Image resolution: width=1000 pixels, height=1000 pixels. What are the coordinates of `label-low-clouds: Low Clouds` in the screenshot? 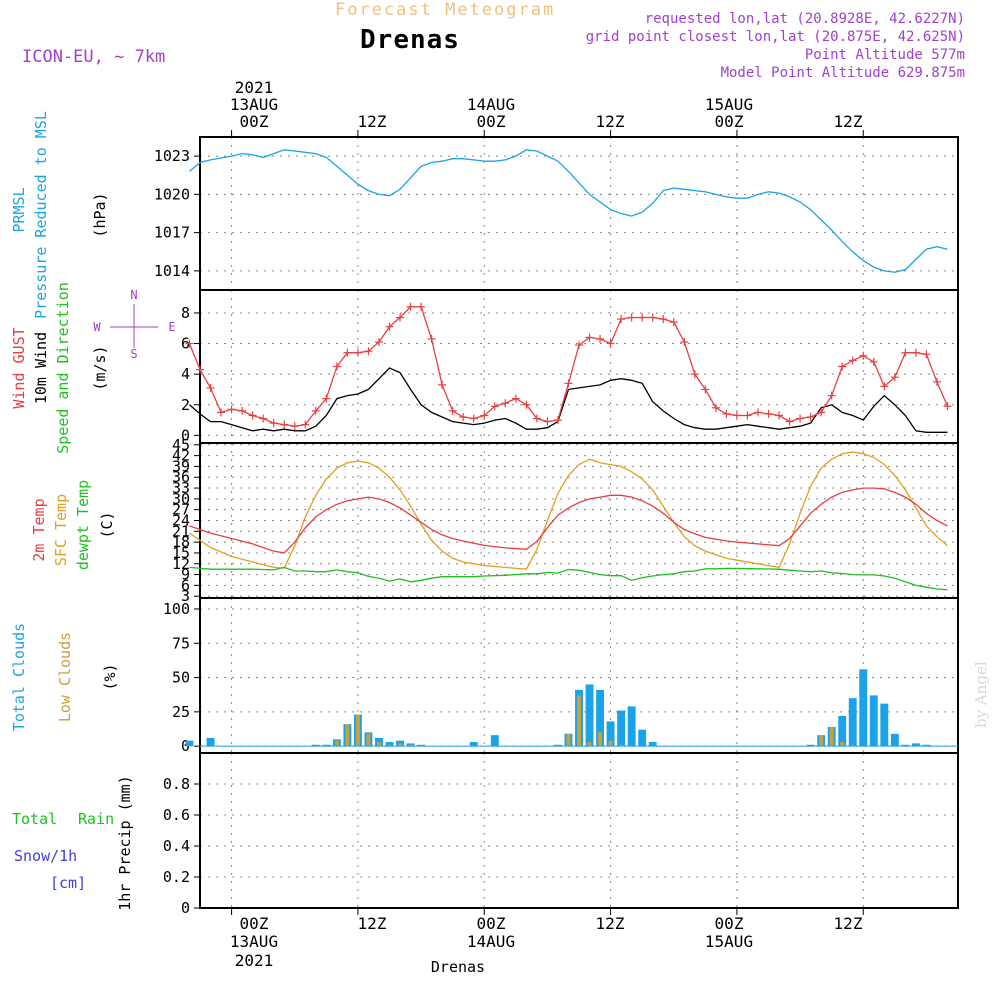 It's located at (65, 677).